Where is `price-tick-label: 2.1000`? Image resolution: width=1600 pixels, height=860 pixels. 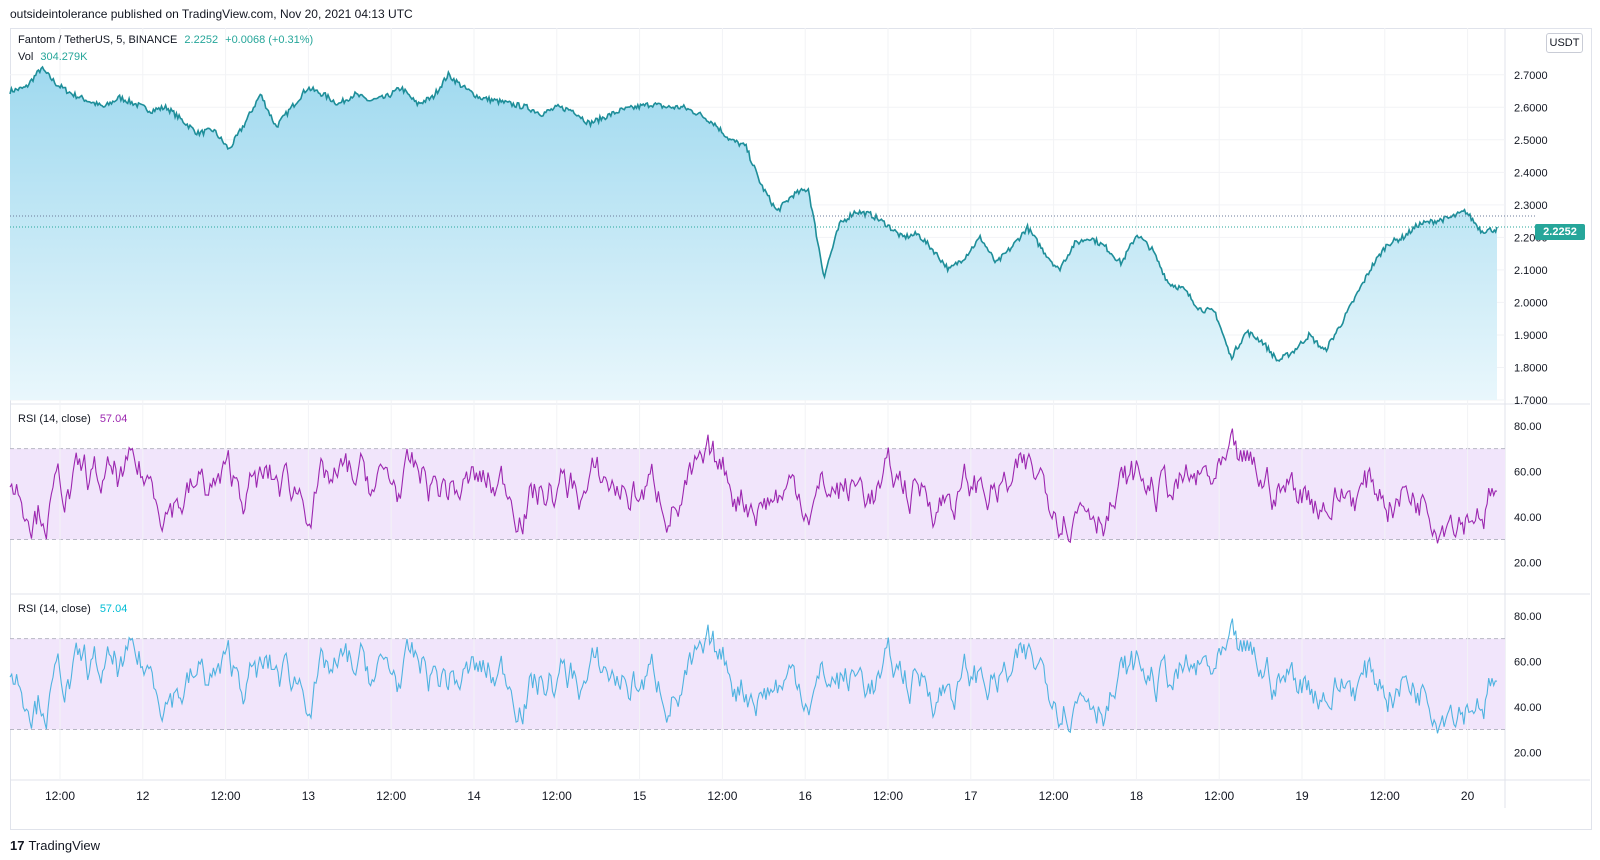
price-tick-label: 2.1000 is located at coordinates (1531, 271).